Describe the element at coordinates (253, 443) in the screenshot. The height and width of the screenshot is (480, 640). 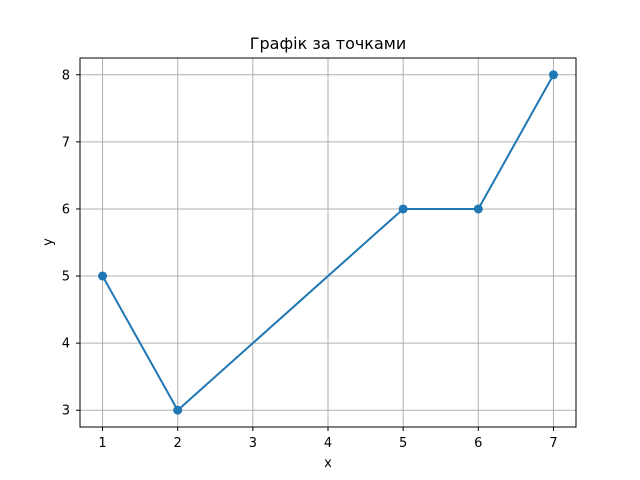
I see `x-tick-label: 3` at that location.